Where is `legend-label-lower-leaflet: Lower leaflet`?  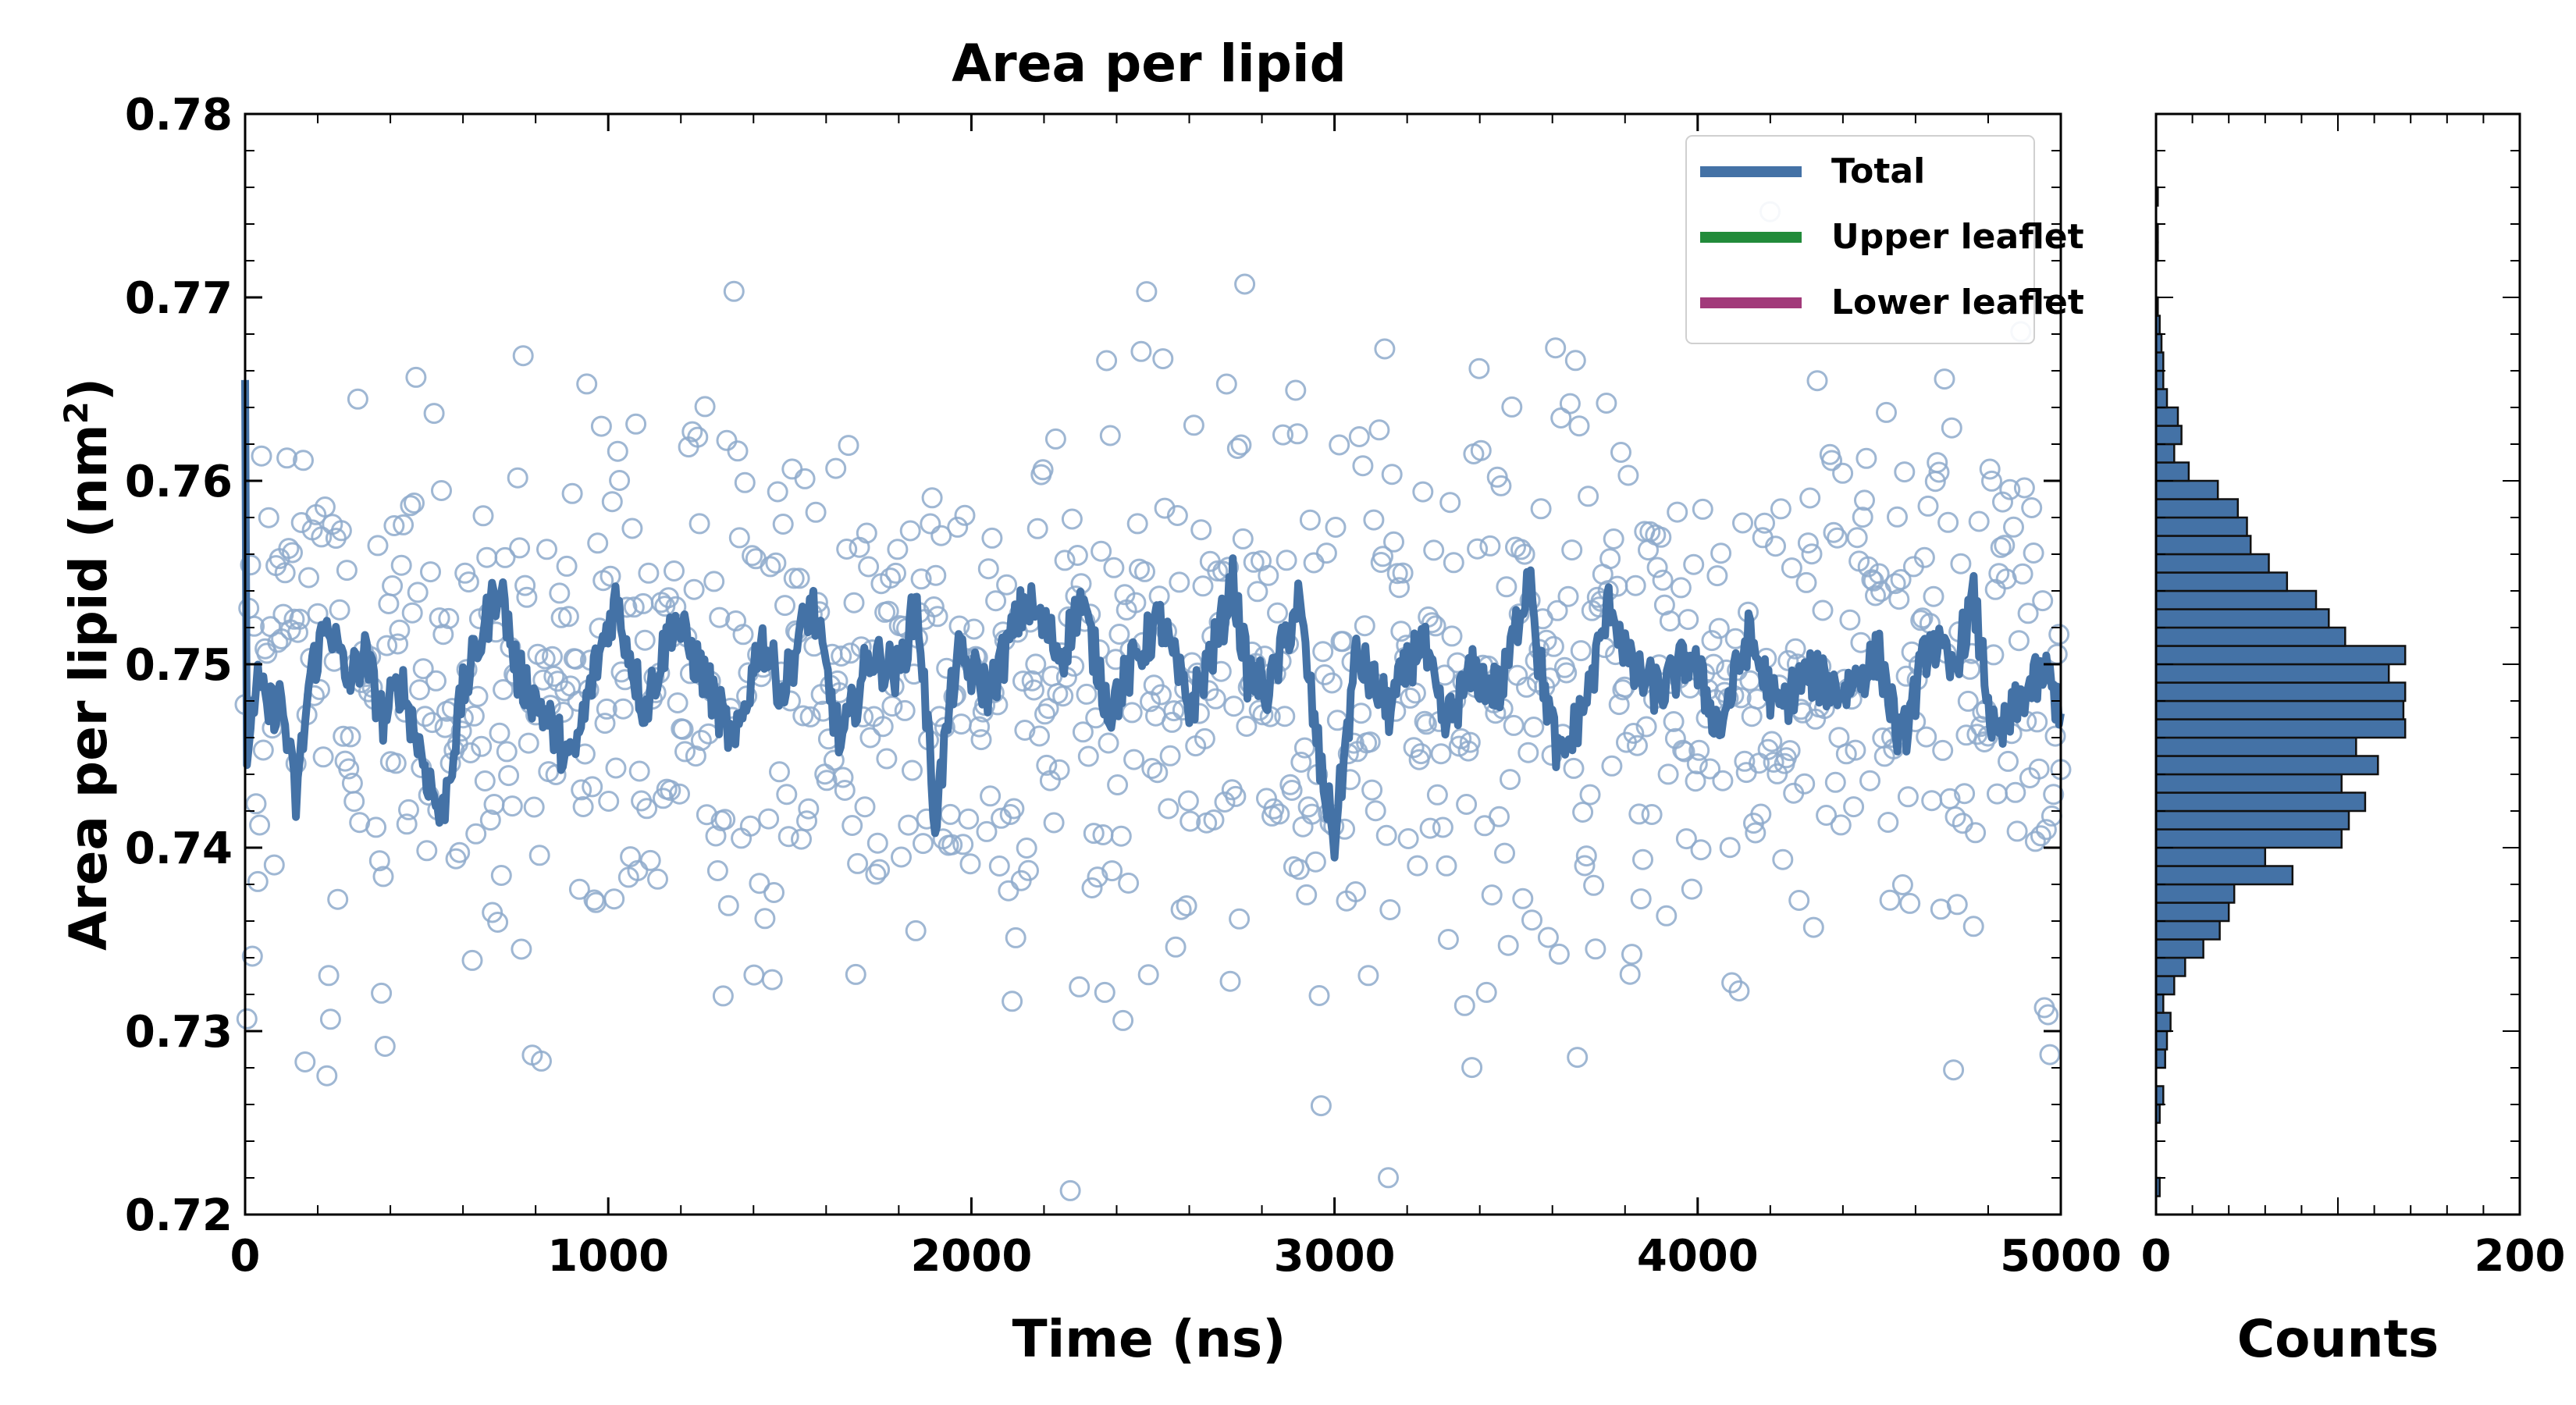 legend-label-lower-leaflet: Lower leaflet is located at coordinates (1958, 303).